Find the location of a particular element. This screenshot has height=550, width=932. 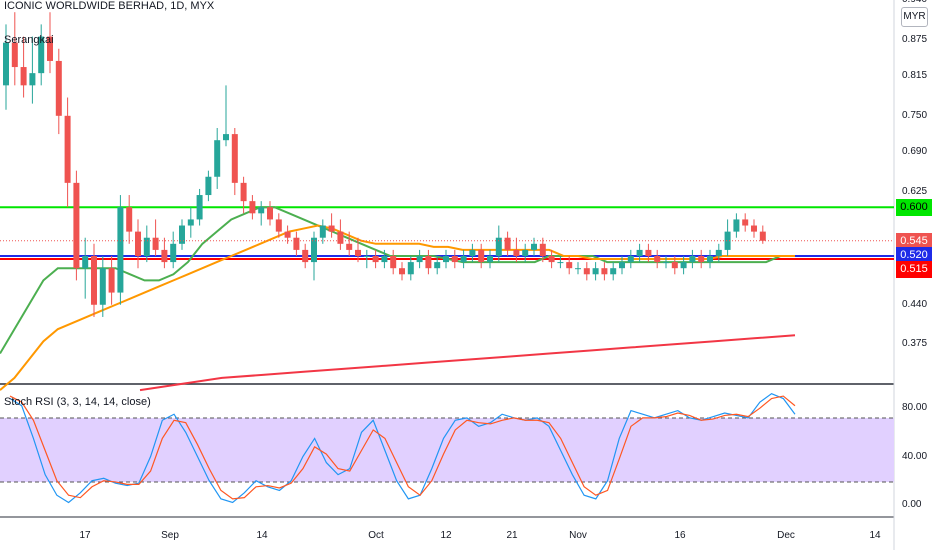

time-axis-tick: 12 is located at coordinates (446, 535).